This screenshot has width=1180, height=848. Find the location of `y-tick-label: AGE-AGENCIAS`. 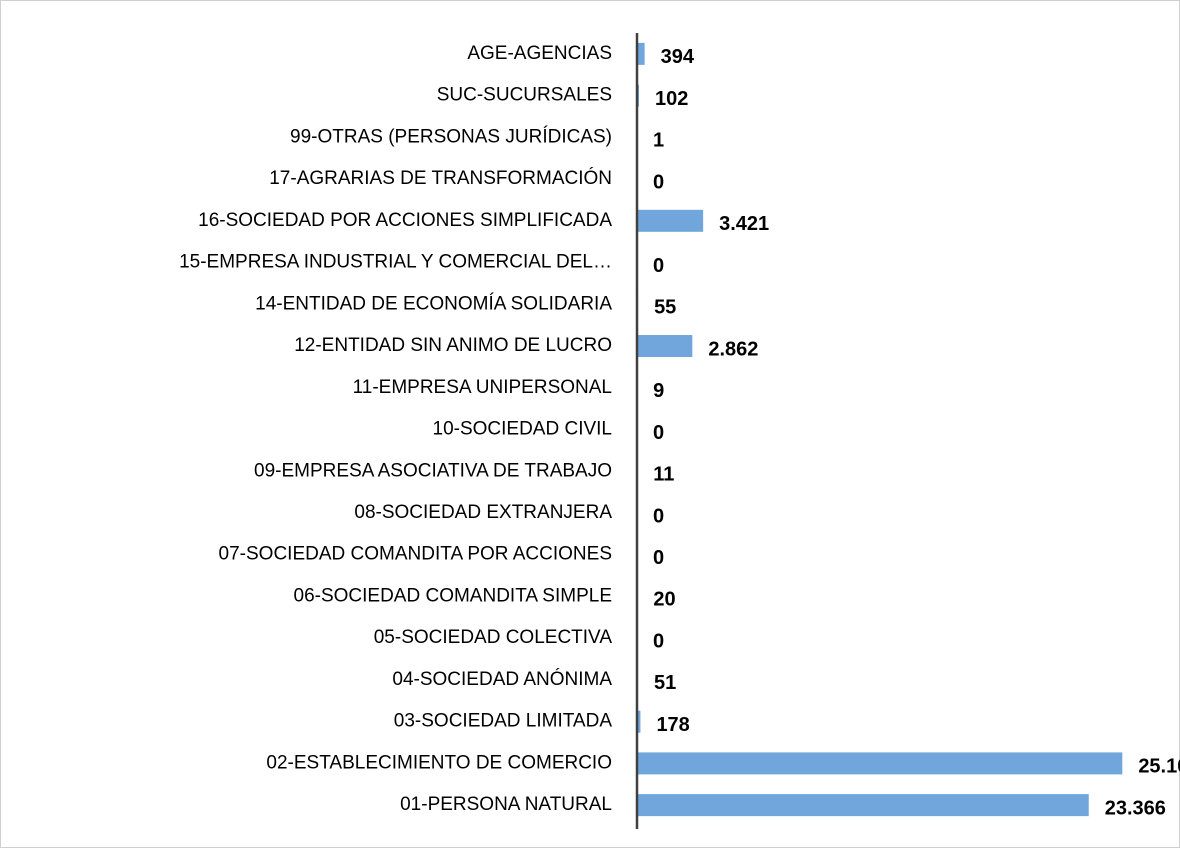

y-tick-label: AGE-AGENCIAS is located at coordinates (539, 53).